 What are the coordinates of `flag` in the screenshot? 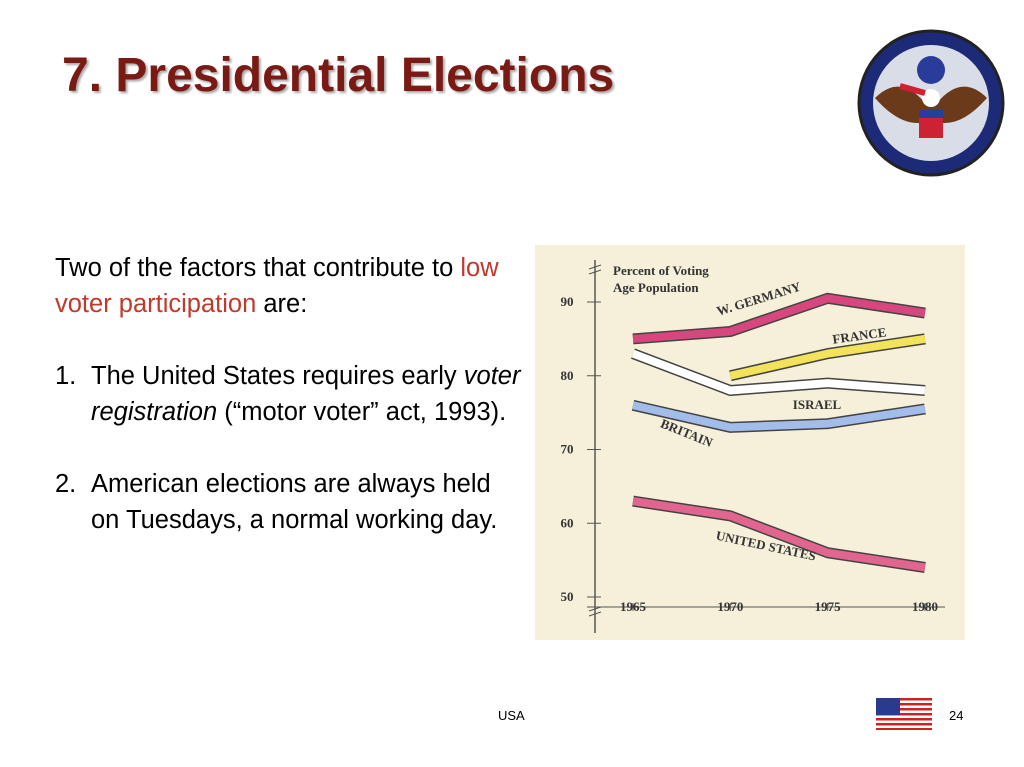 It's located at (904, 714).